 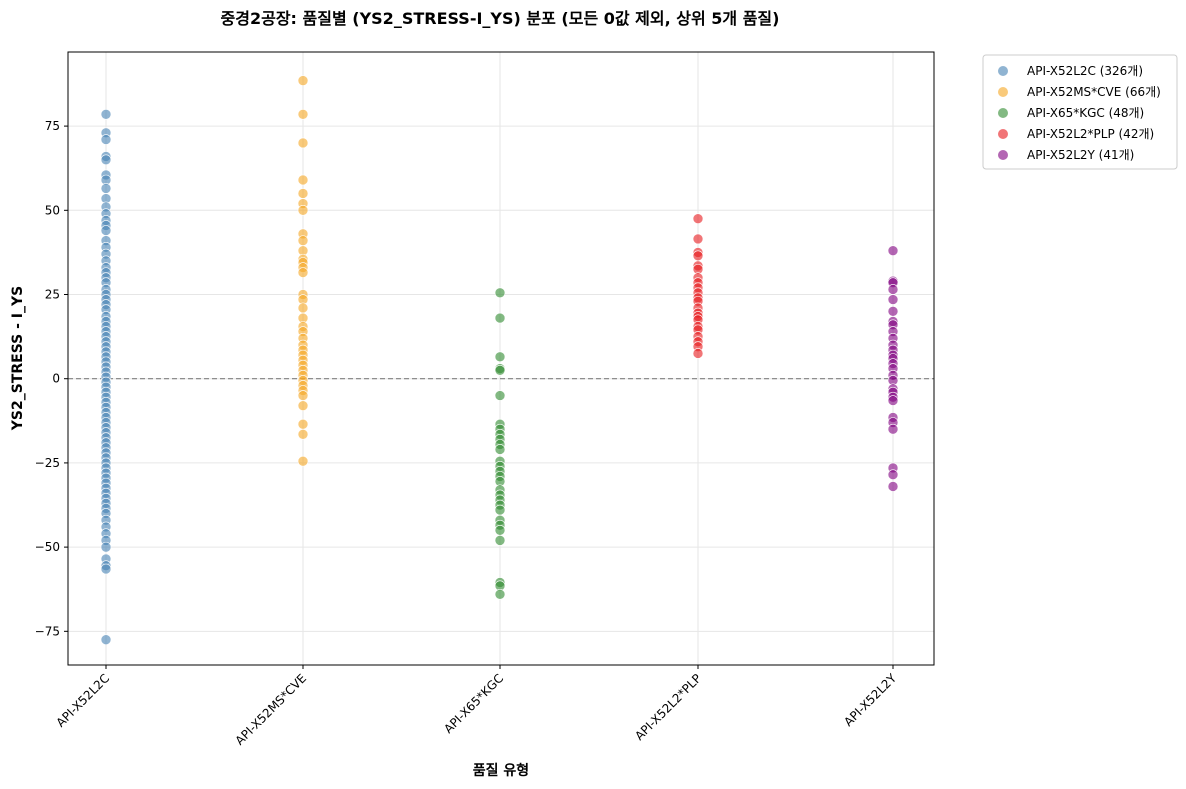 What do you see at coordinates (52, 295) in the screenshot?
I see `y-tick-label: 25` at bounding box center [52, 295].